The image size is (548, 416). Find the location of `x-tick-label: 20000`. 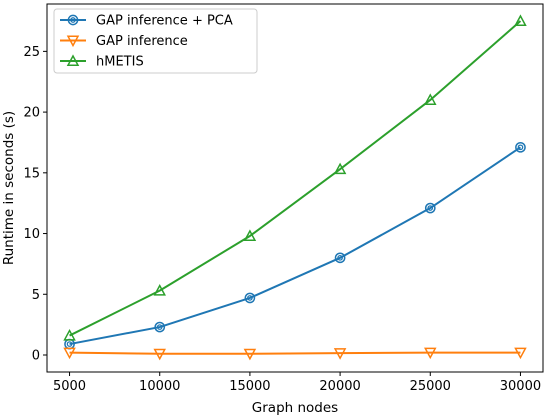

x-tick-label: 20000 is located at coordinates (339, 386).